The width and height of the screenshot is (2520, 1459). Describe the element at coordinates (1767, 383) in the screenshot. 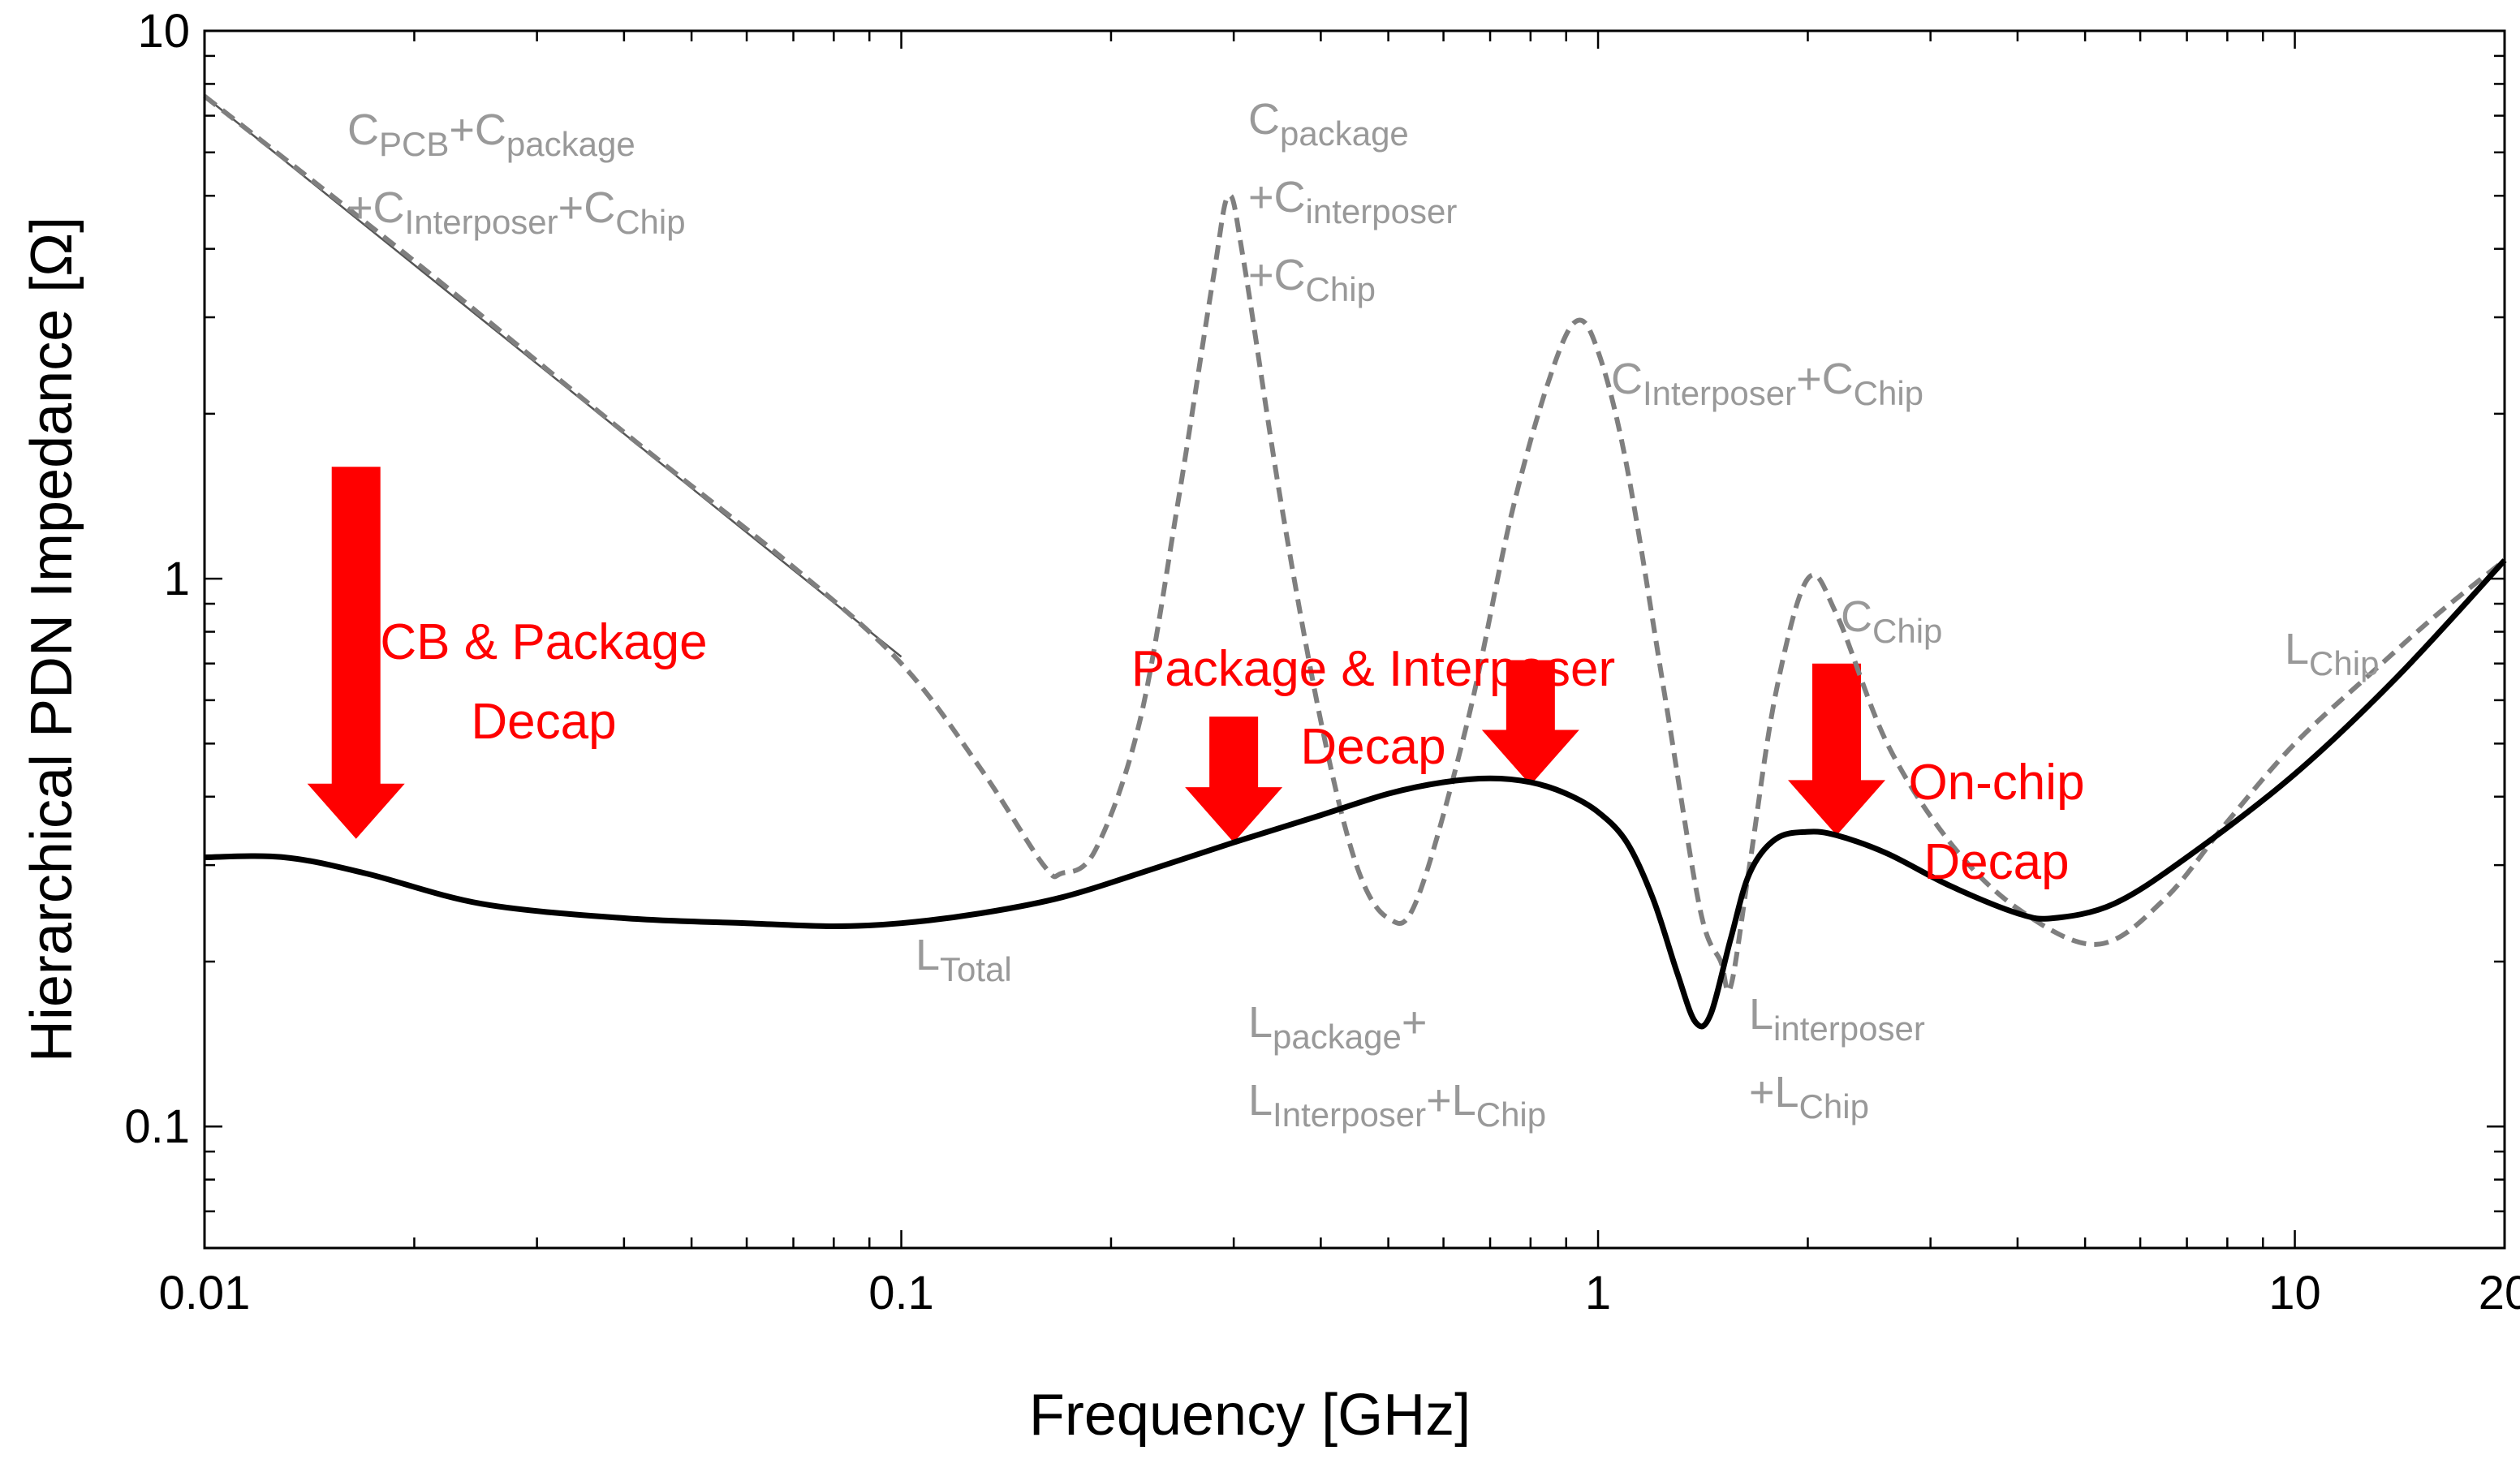

I see `annotation-intp: CInterposer+CChip` at that location.